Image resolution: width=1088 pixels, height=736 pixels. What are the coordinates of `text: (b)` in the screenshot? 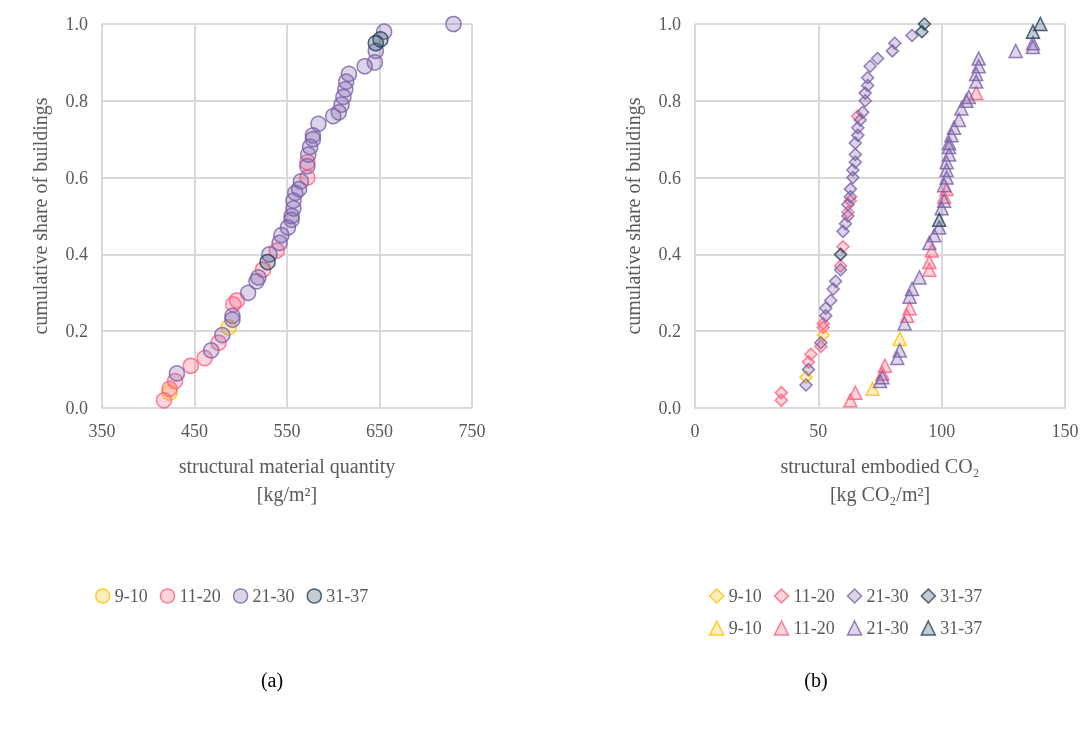 It's located at (816, 680).